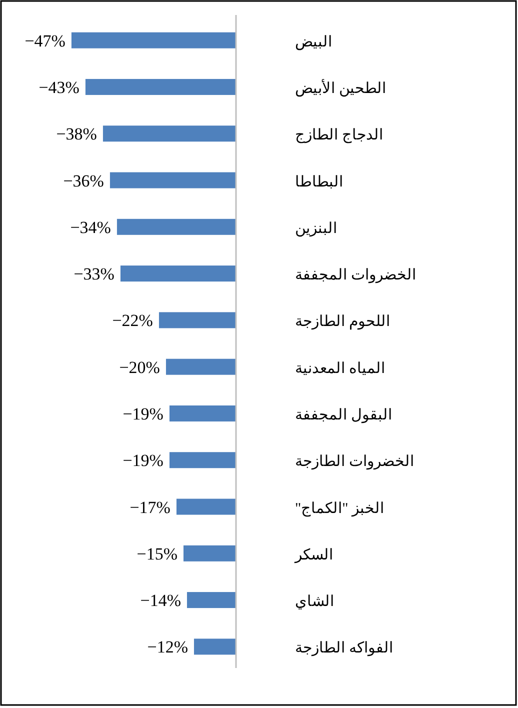 The width and height of the screenshot is (518, 708). What do you see at coordinates (59, 87) in the screenshot?
I see `data-label: −43%` at bounding box center [59, 87].